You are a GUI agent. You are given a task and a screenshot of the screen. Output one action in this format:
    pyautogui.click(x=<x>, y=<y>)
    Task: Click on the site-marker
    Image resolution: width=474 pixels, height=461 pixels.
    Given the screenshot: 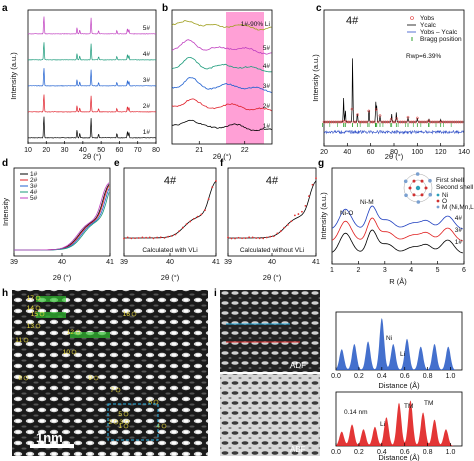 What is the action you would take?
    pyautogui.click(x=38, y=298)
    